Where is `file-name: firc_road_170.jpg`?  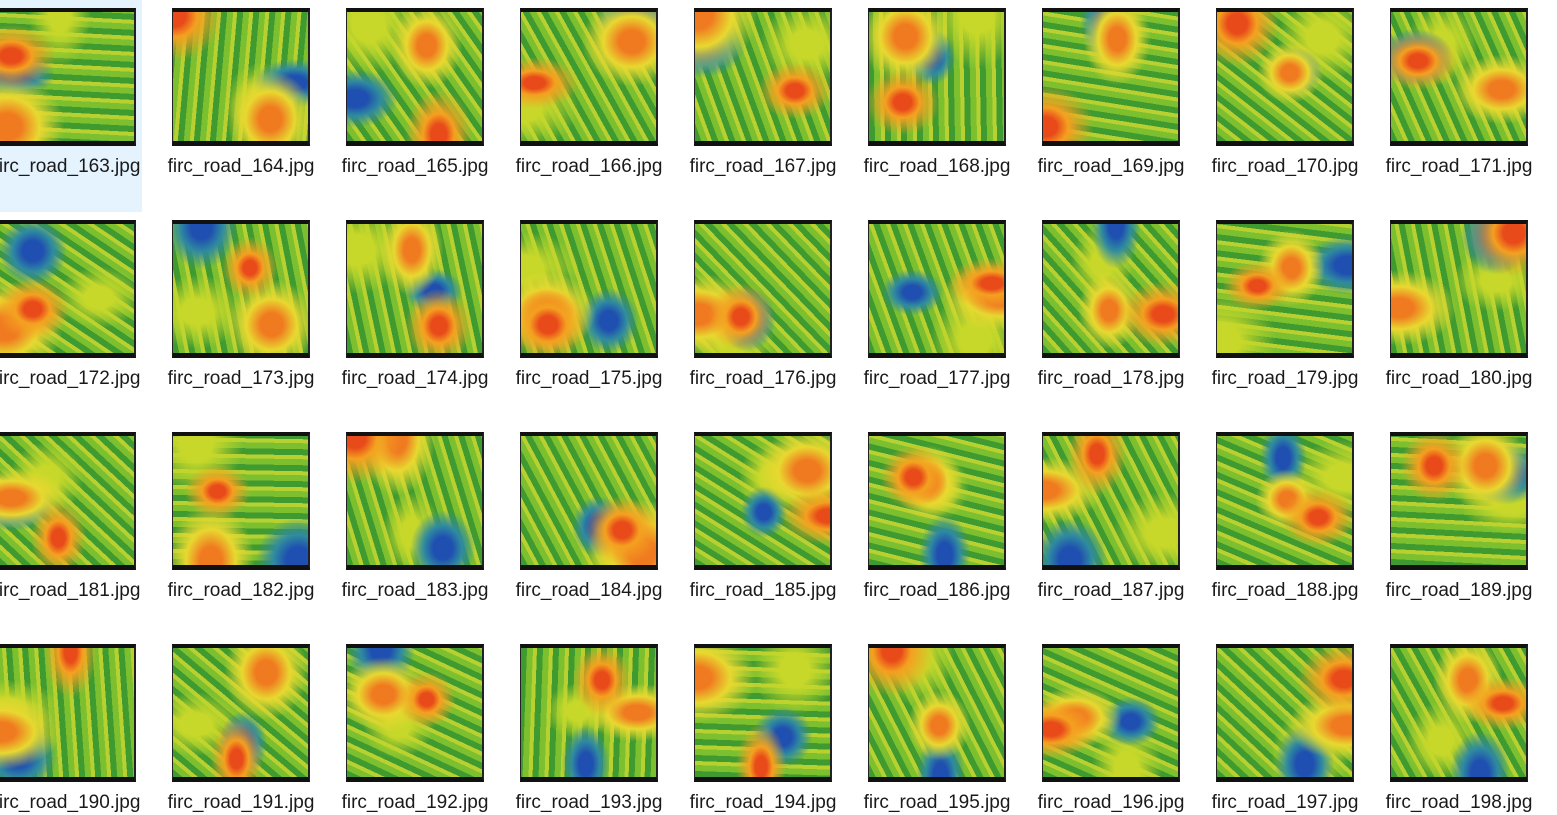 file-name: firc_road_170.jpg is located at coordinates (1285, 166).